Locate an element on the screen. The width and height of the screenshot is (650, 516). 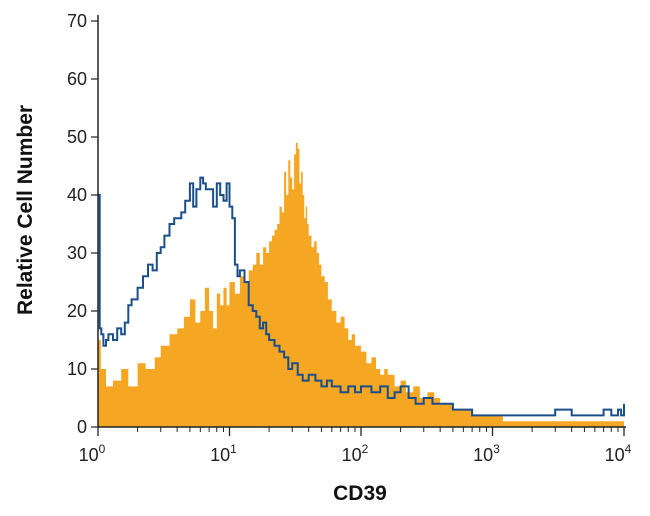
x-axis-title: CD39 is located at coordinates (360, 493).